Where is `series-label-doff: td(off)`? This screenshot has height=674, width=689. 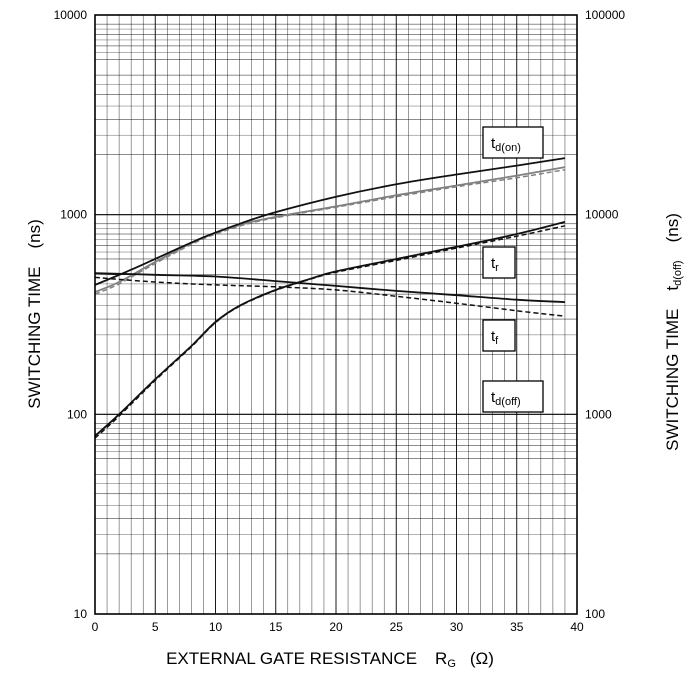 series-label-doff: td(off) is located at coordinates (506, 398).